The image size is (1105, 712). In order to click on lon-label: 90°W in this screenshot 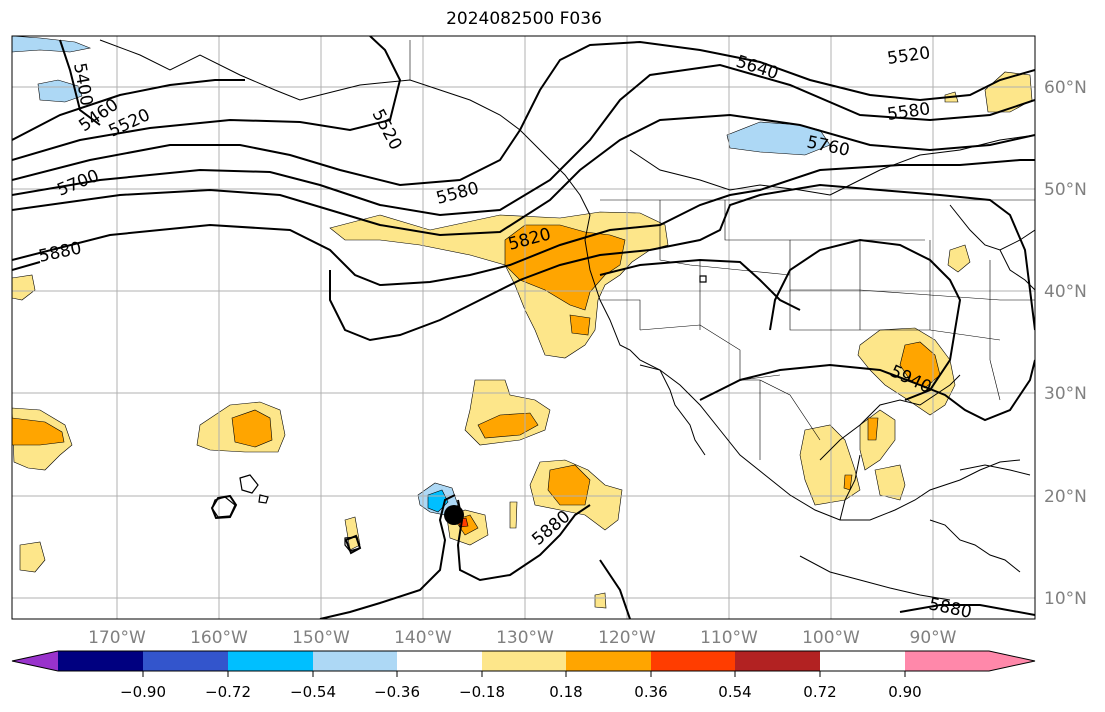, I will do `click(933, 638)`.